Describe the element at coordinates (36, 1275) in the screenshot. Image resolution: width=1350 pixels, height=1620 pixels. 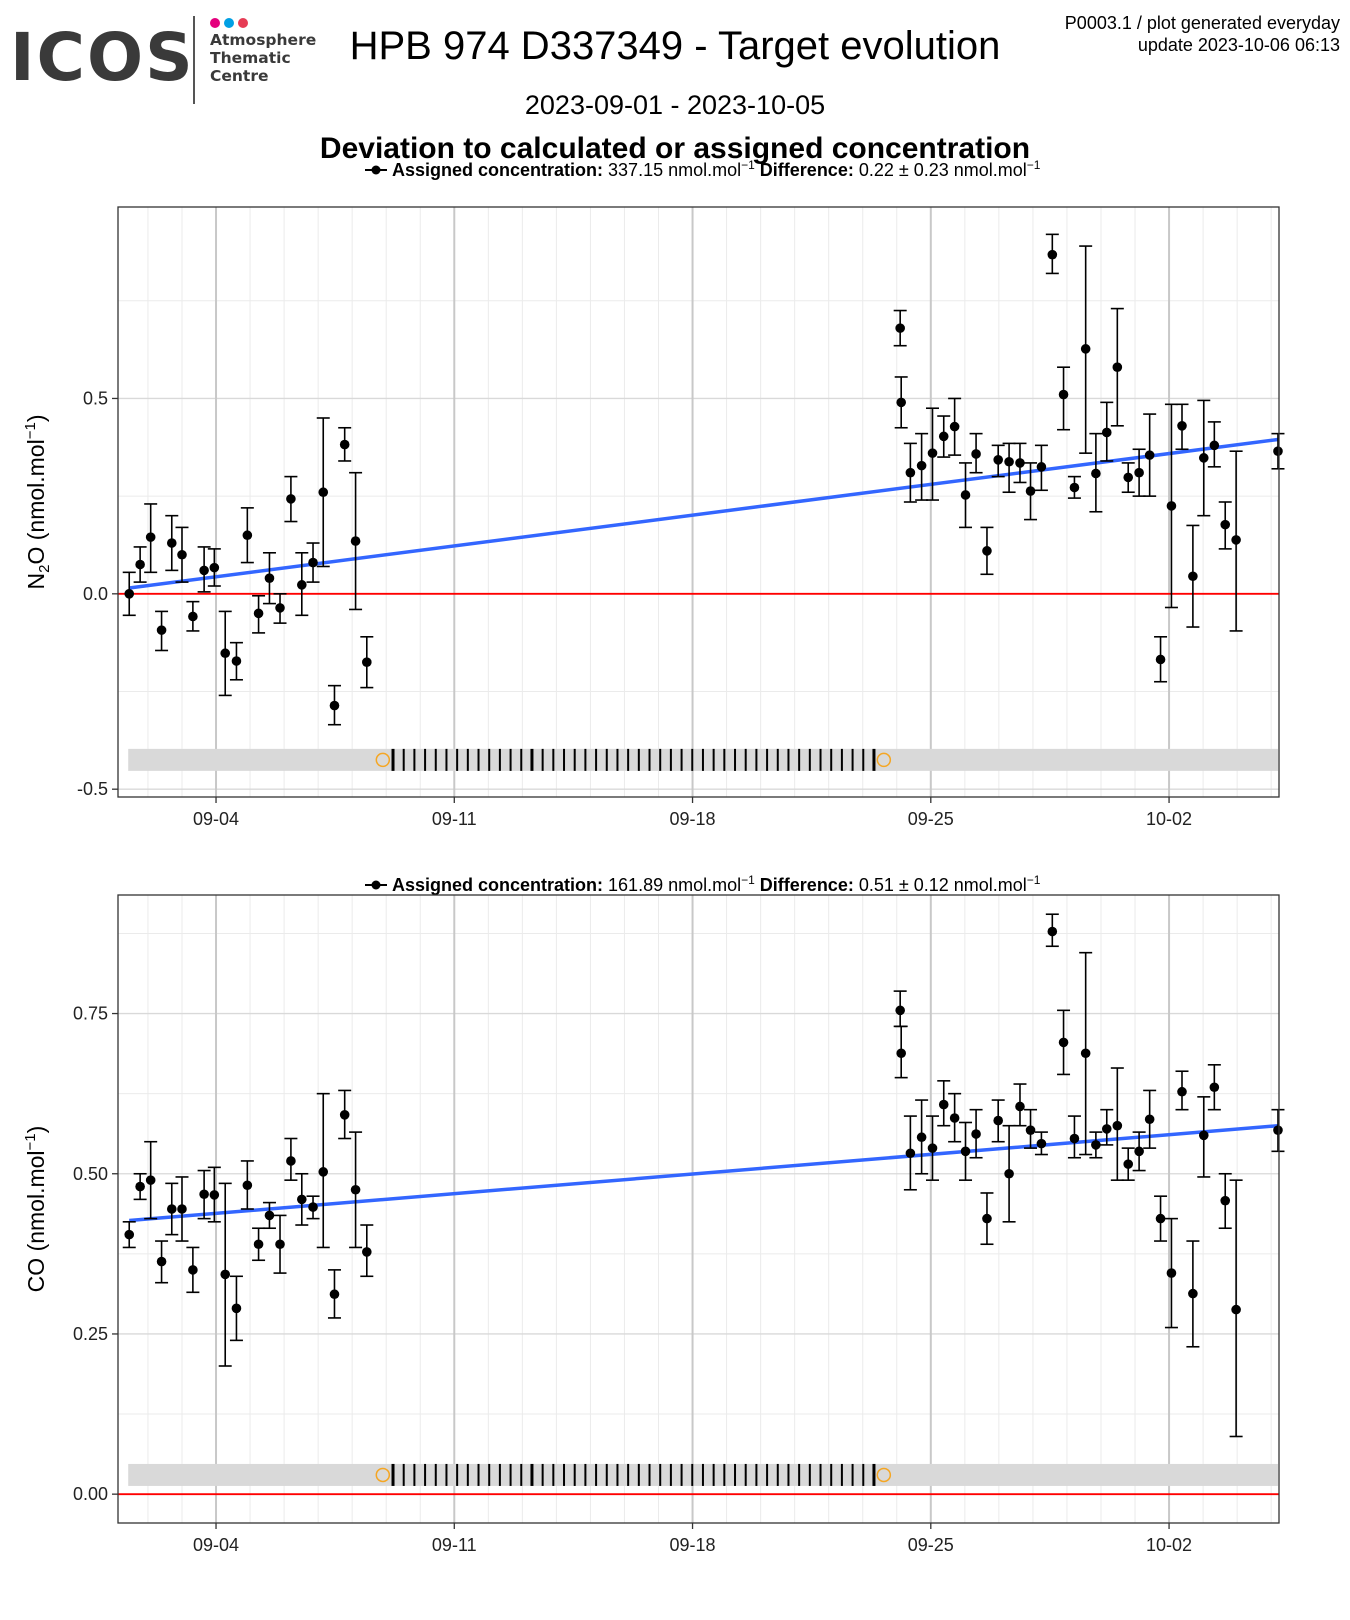
I see `y-axis-species: CO` at that location.